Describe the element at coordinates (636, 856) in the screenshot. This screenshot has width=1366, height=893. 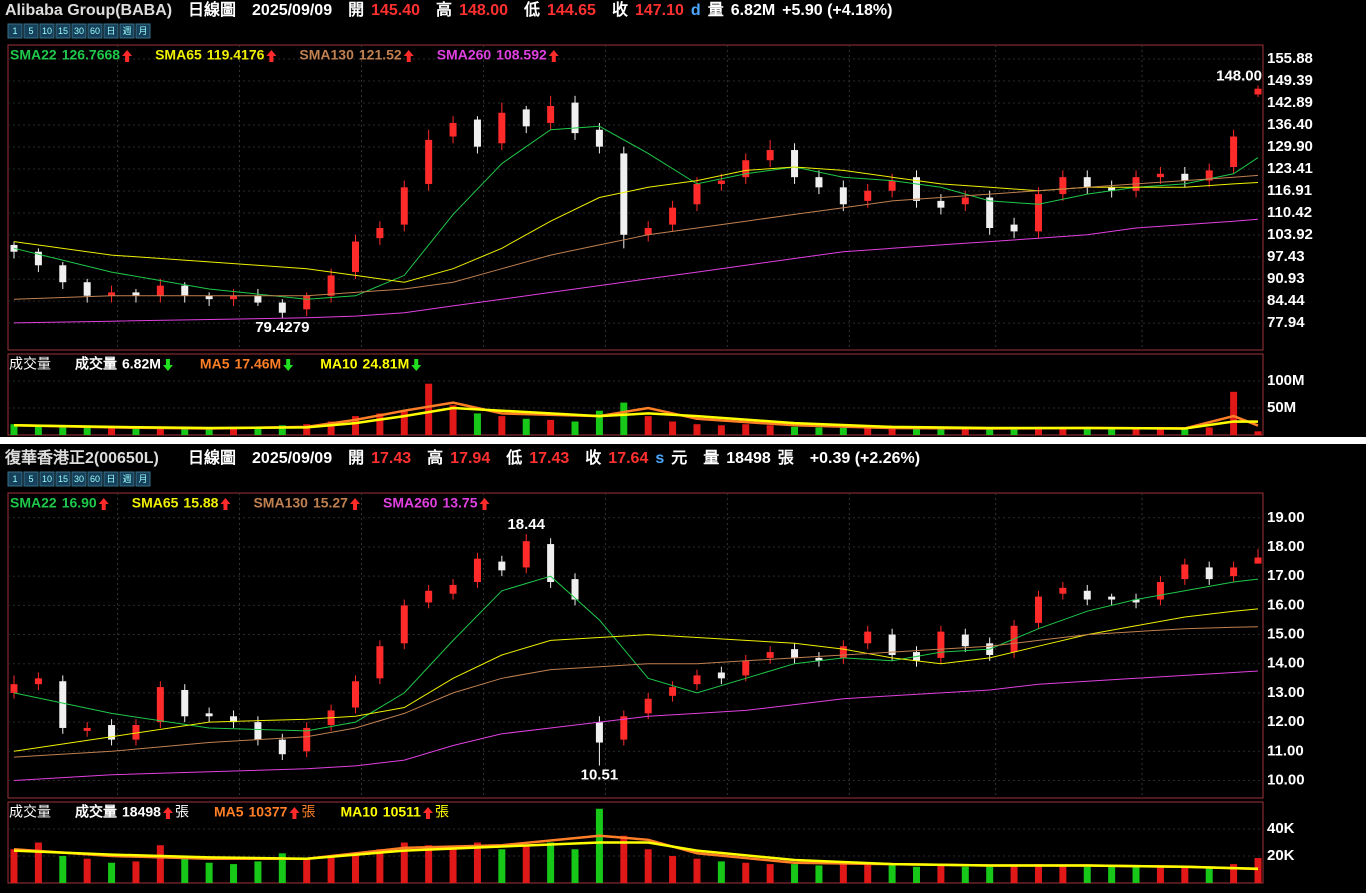
I see `volume-ma-line` at that location.